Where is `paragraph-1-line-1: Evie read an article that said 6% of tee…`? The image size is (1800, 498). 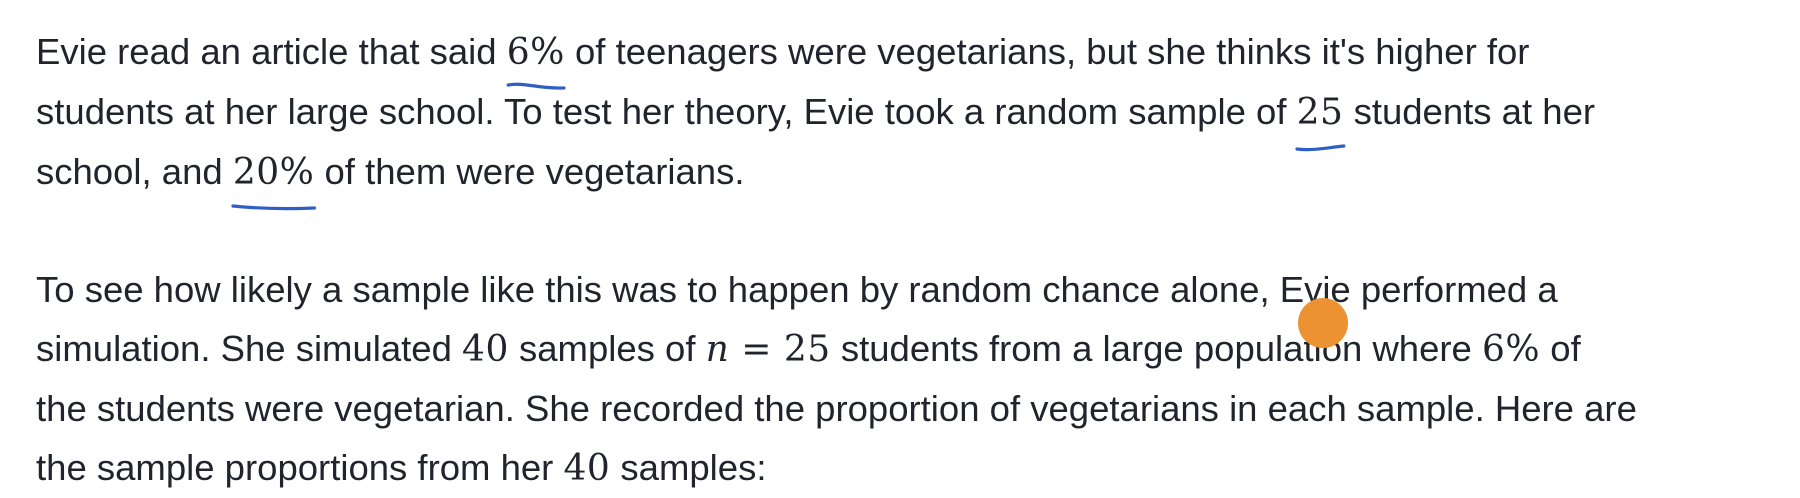
paragraph-1-line-1: Evie read an article that said 6% of tee… is located at coordinates (906, 52).